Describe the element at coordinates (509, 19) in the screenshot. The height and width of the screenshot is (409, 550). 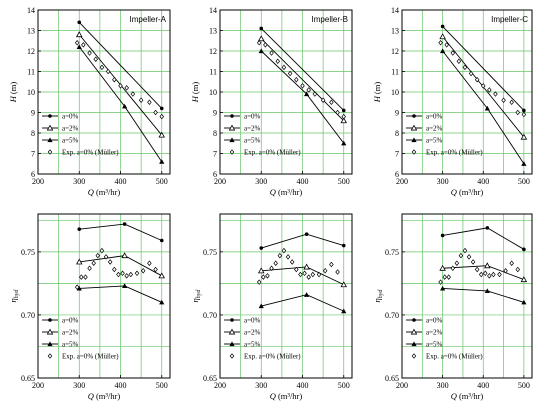
I see `chart-title: Impeller-C` at that location.